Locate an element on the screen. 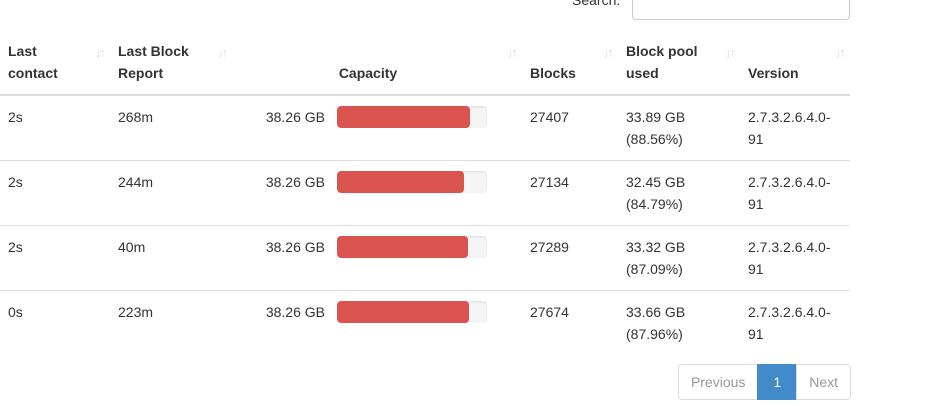  column-label: Blocks is located at coordinates (553, 73).